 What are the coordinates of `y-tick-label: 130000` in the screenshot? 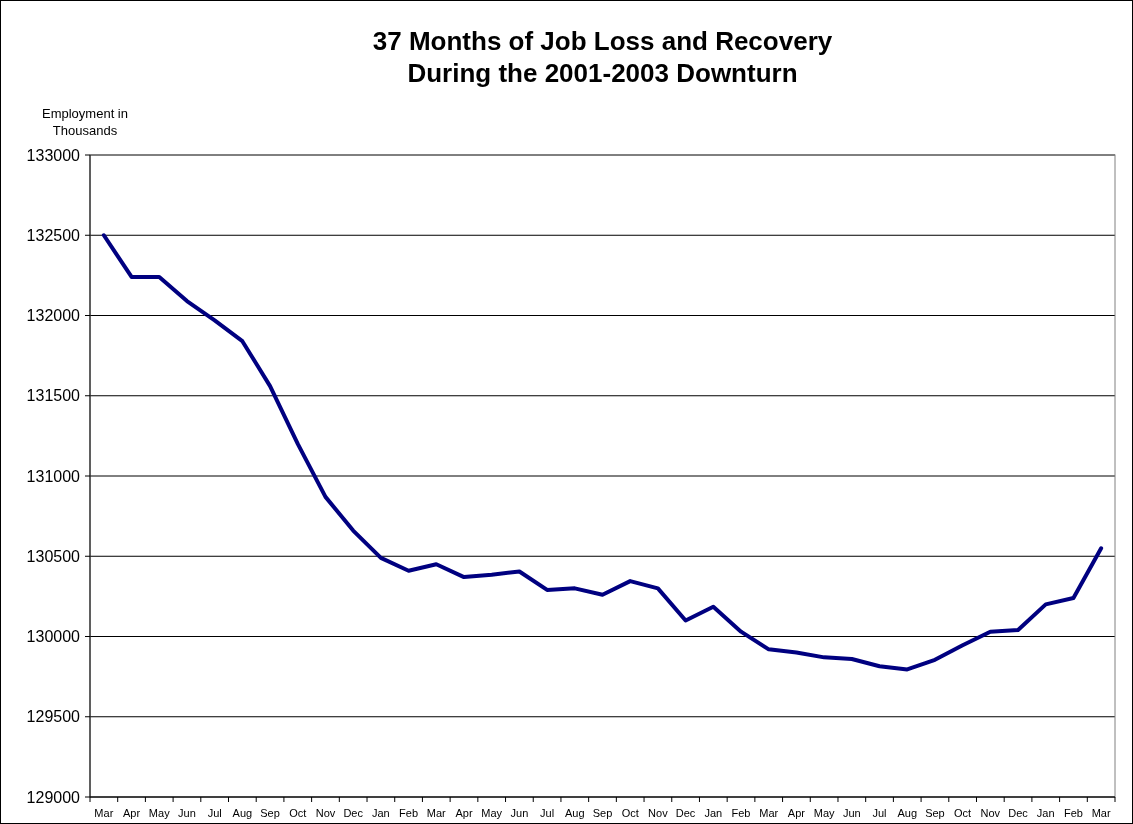 It's located at (53, 637).